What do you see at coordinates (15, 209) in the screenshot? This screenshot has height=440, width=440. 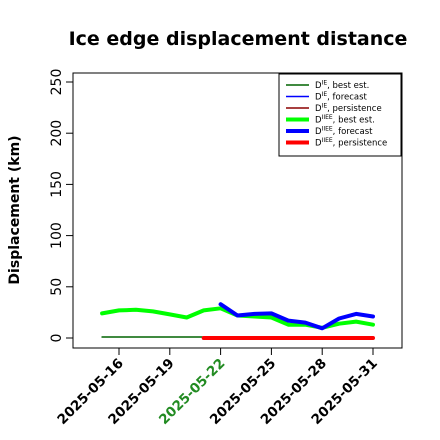 I see `y-axis-label: Displacement (km)` at bounding box center [15, 209].